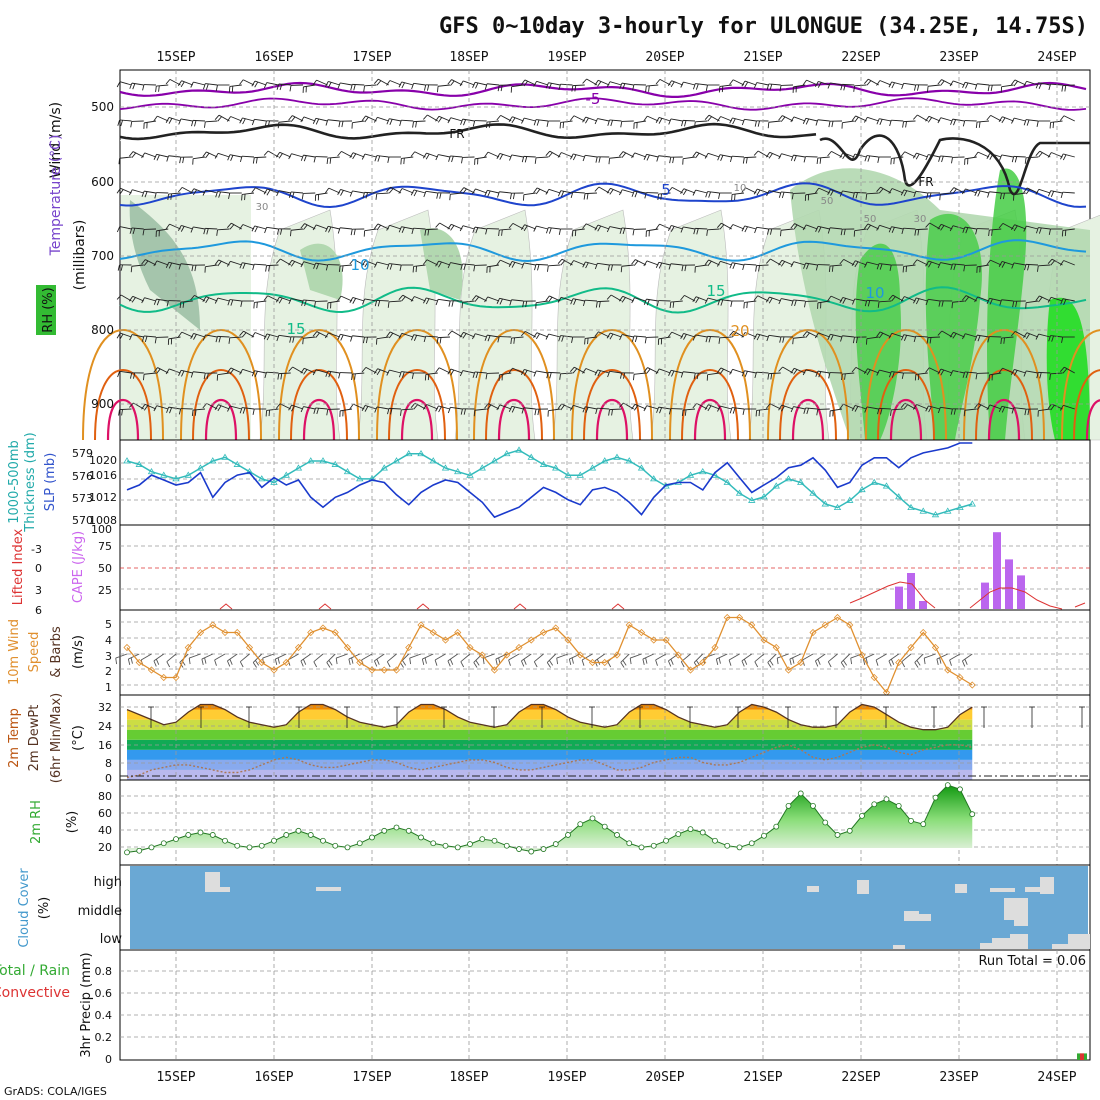  I want to click on rh2m-line, so click(549, 818).